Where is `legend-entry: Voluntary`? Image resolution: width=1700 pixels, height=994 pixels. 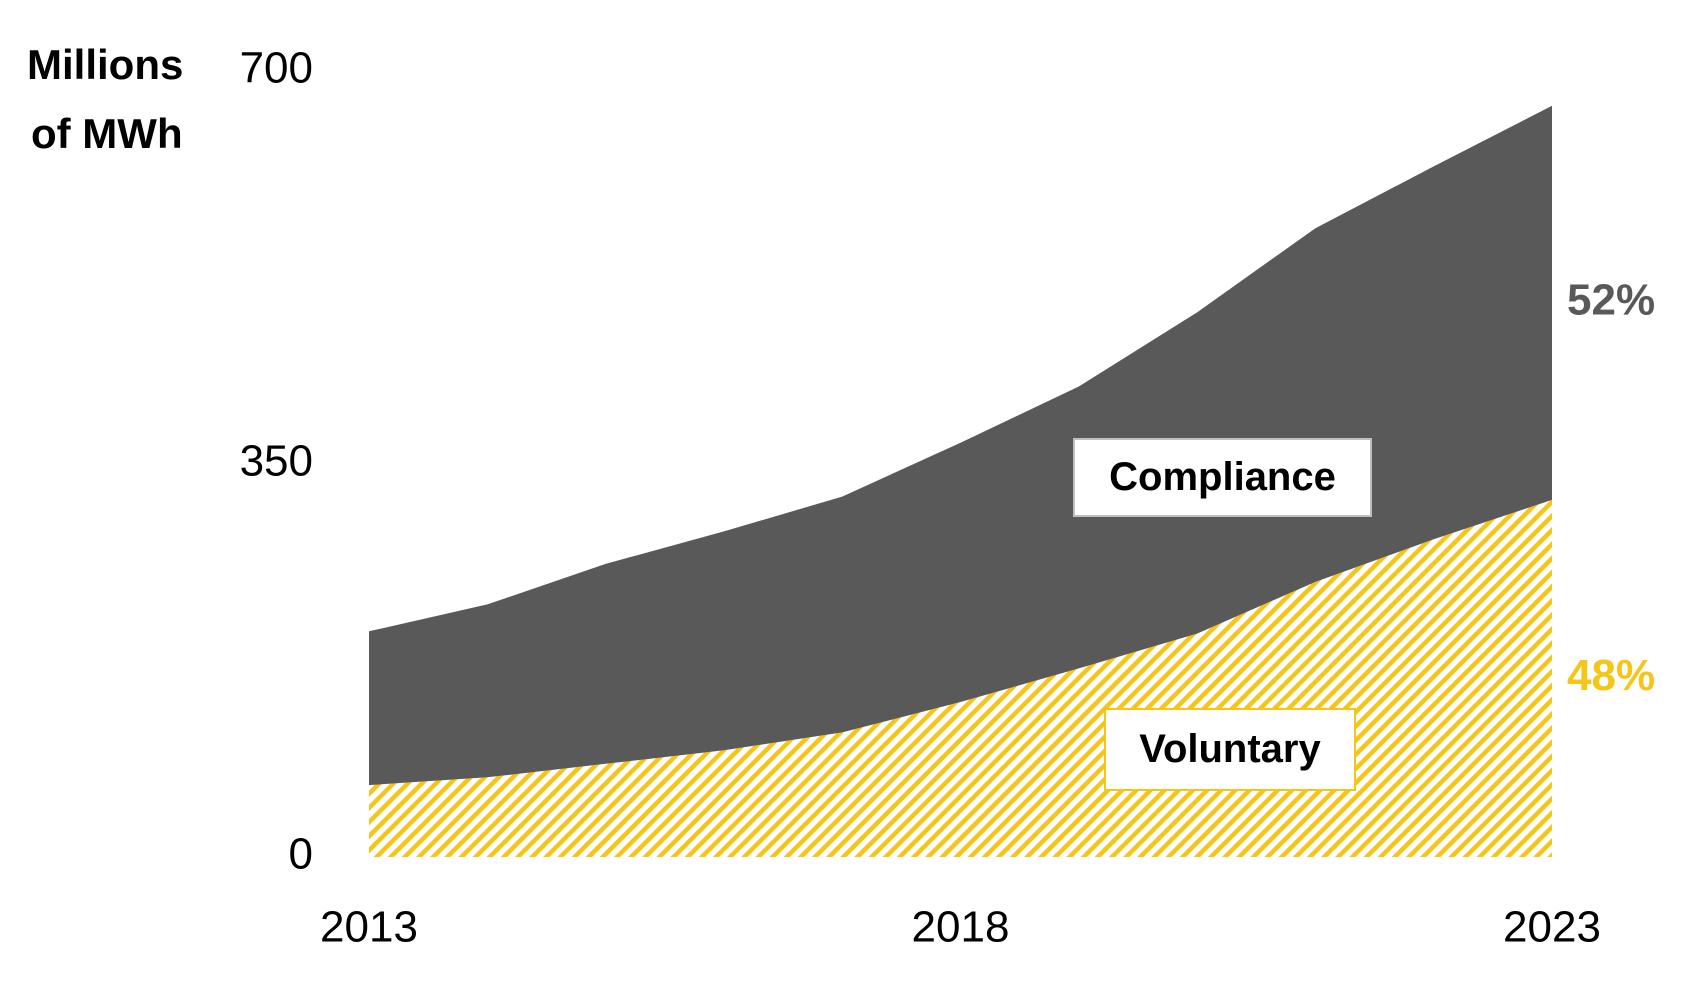 legend-entry: Voluntary is located at coordinates (1230, 749).